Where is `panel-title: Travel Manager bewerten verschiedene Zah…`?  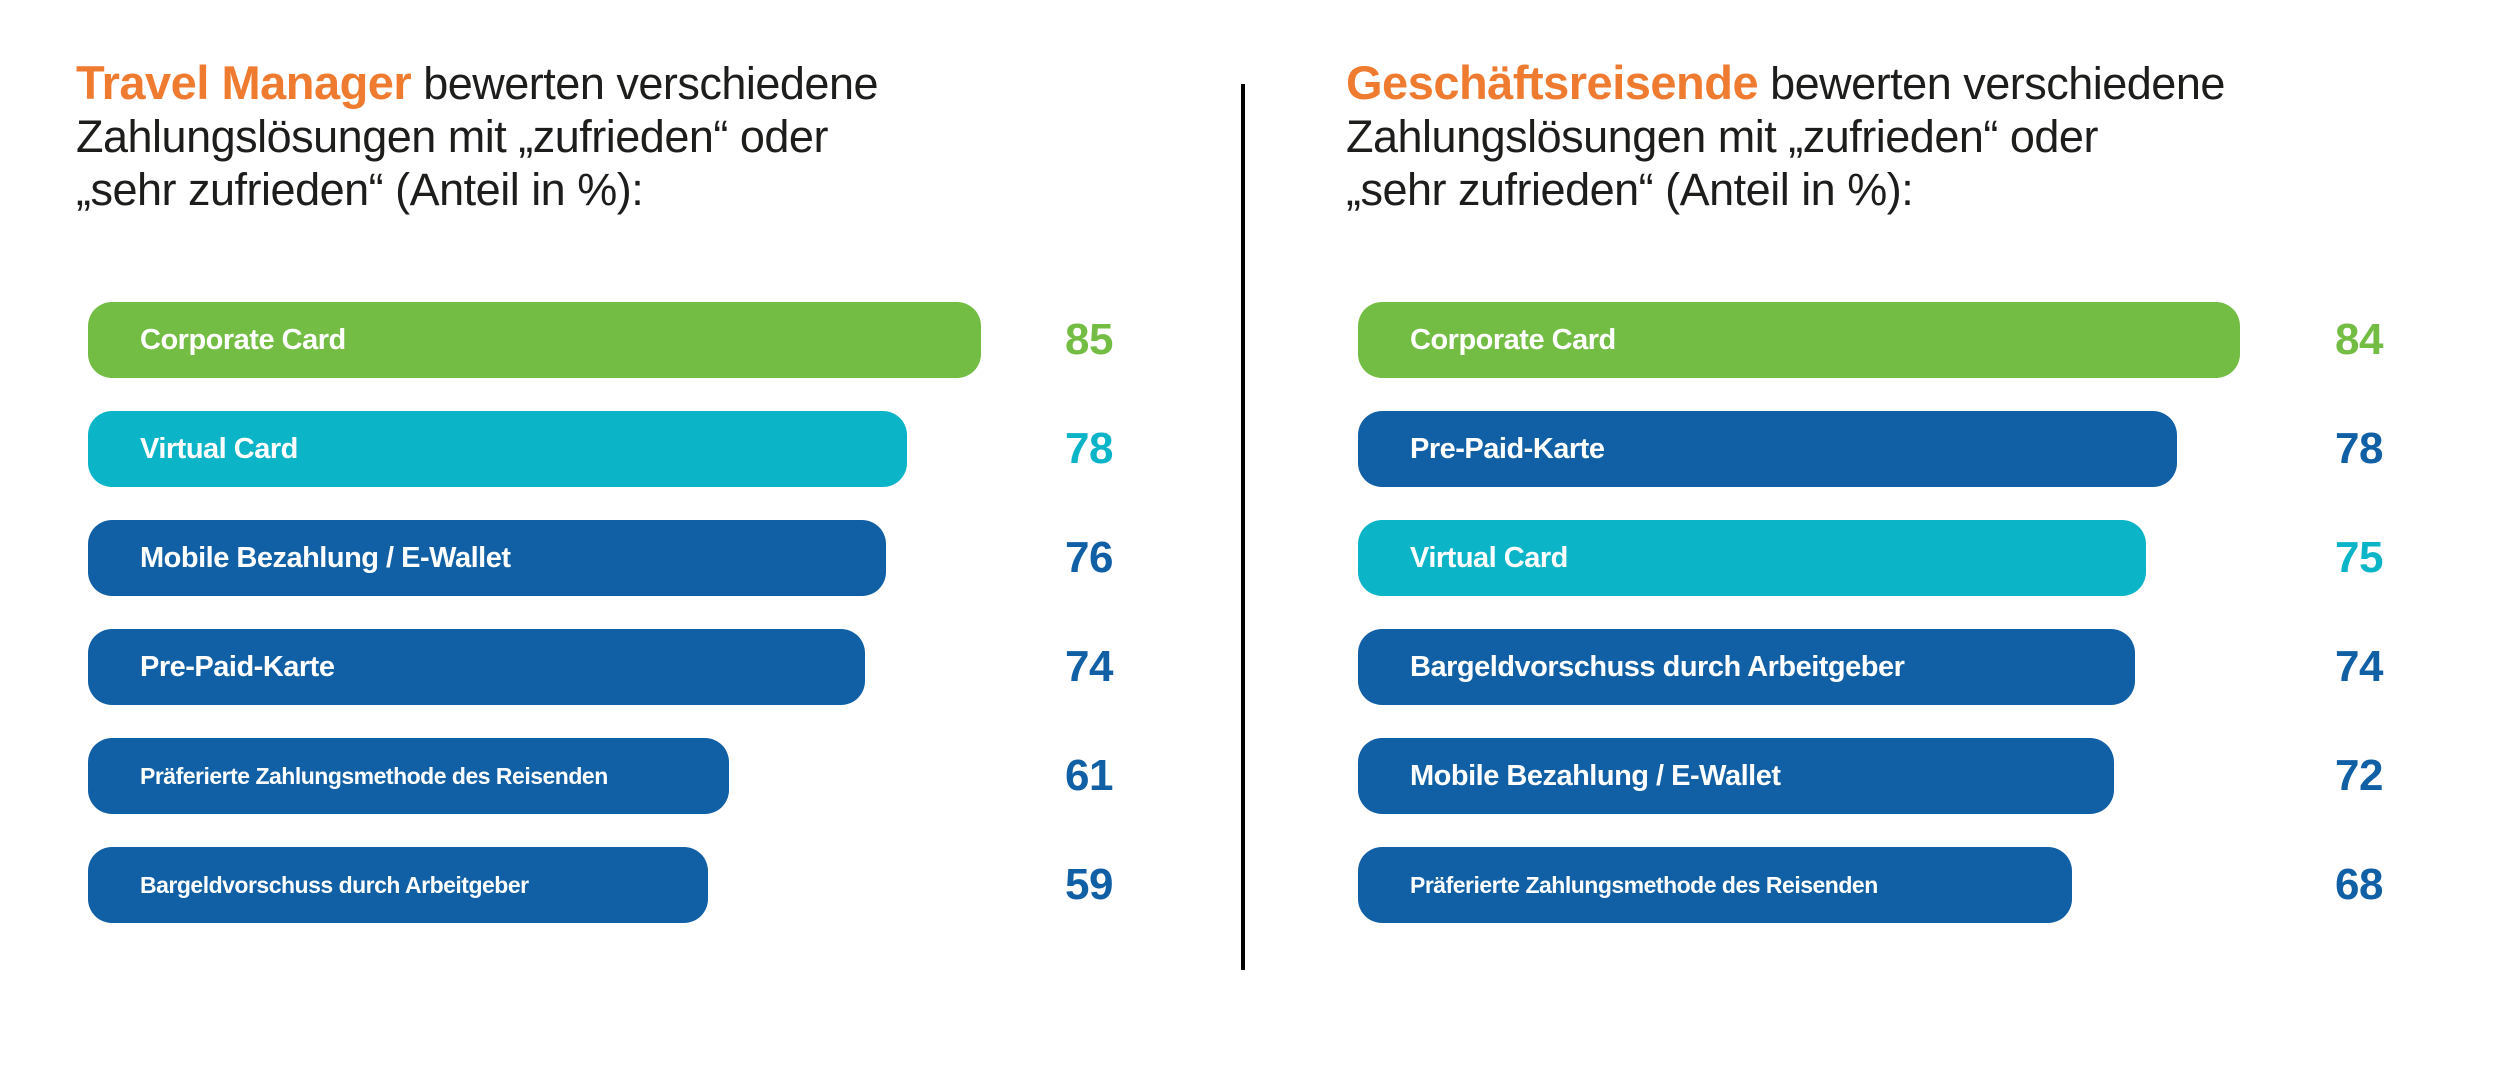
panel-title: Travel Manager bewerten verschiedene Zah… is located at coordinates (477, 135).